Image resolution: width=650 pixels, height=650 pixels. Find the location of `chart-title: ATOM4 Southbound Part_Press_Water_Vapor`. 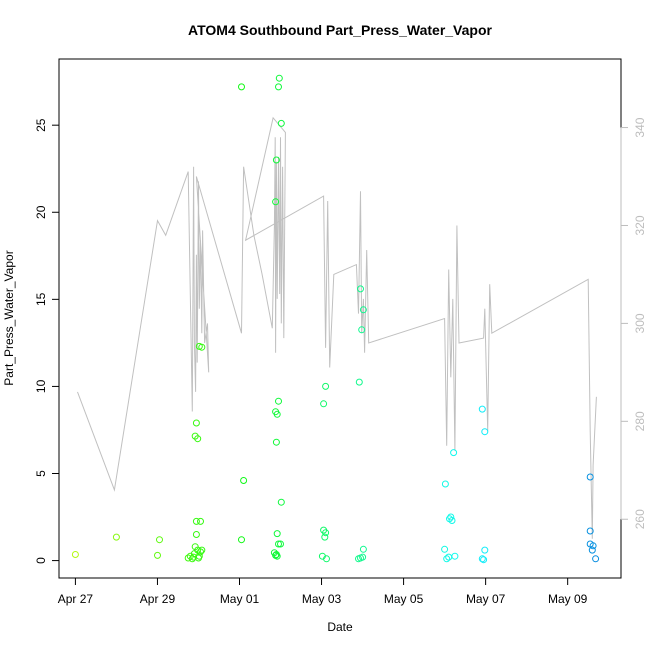

chart-title: ATOM4 Southbound Part_Press_Water_Vapor is located at coordinates (340, 30).